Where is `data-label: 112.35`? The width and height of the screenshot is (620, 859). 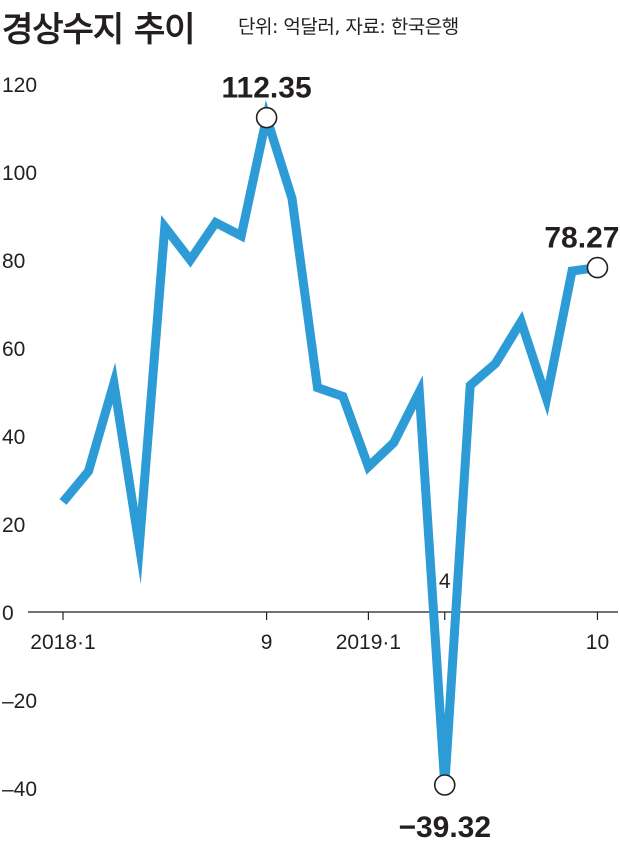 data-label: 112.35 is located at coordinates (267, 88).